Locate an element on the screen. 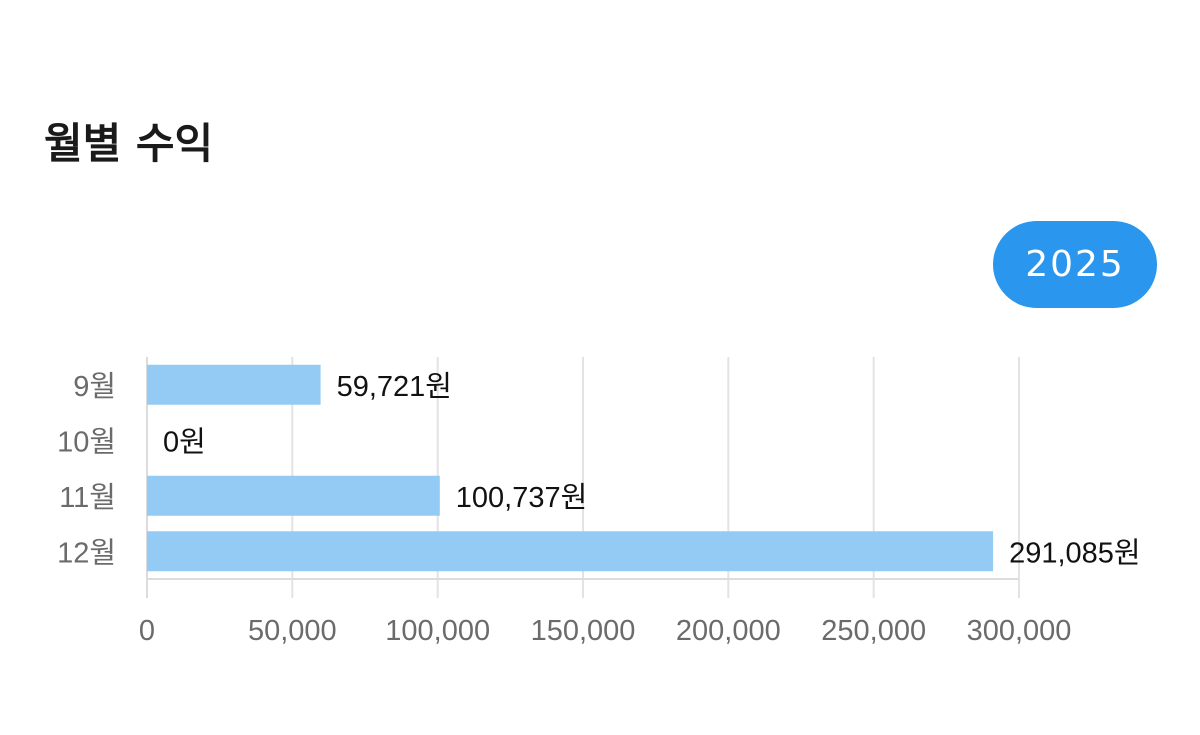 This screenshot has width=1200, height=735. x-tick-label: 100,000 is located at coordinates (437, 631).